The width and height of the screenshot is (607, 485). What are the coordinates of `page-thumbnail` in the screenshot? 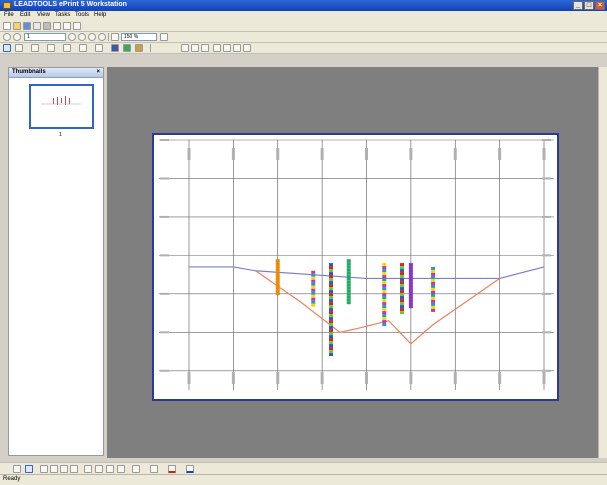 It's located at (61, 106).